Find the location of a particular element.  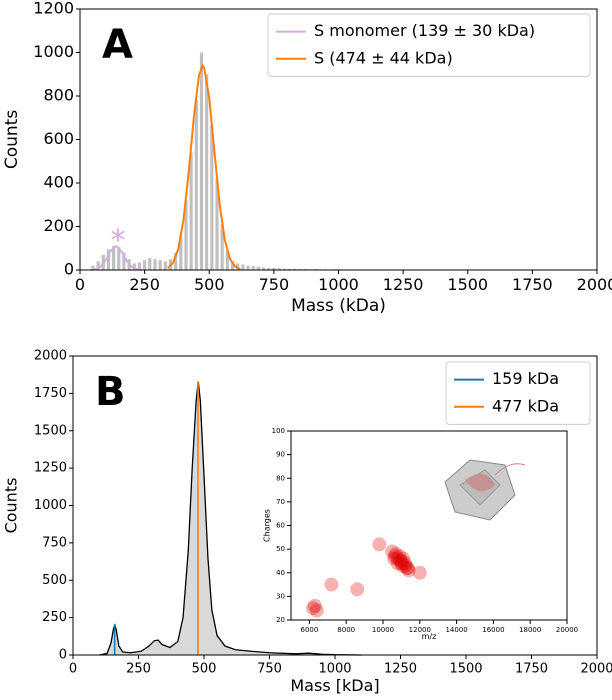

y-tick-label: 1250 is located at coordinates (50, 468).